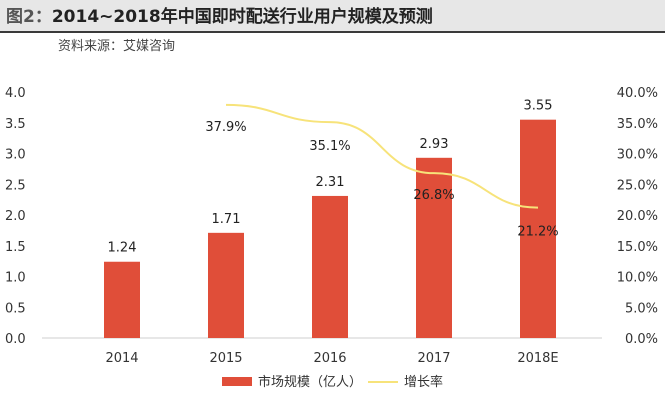  I want to click on y-right-tick-label: 40.0%, so click(637, 93).